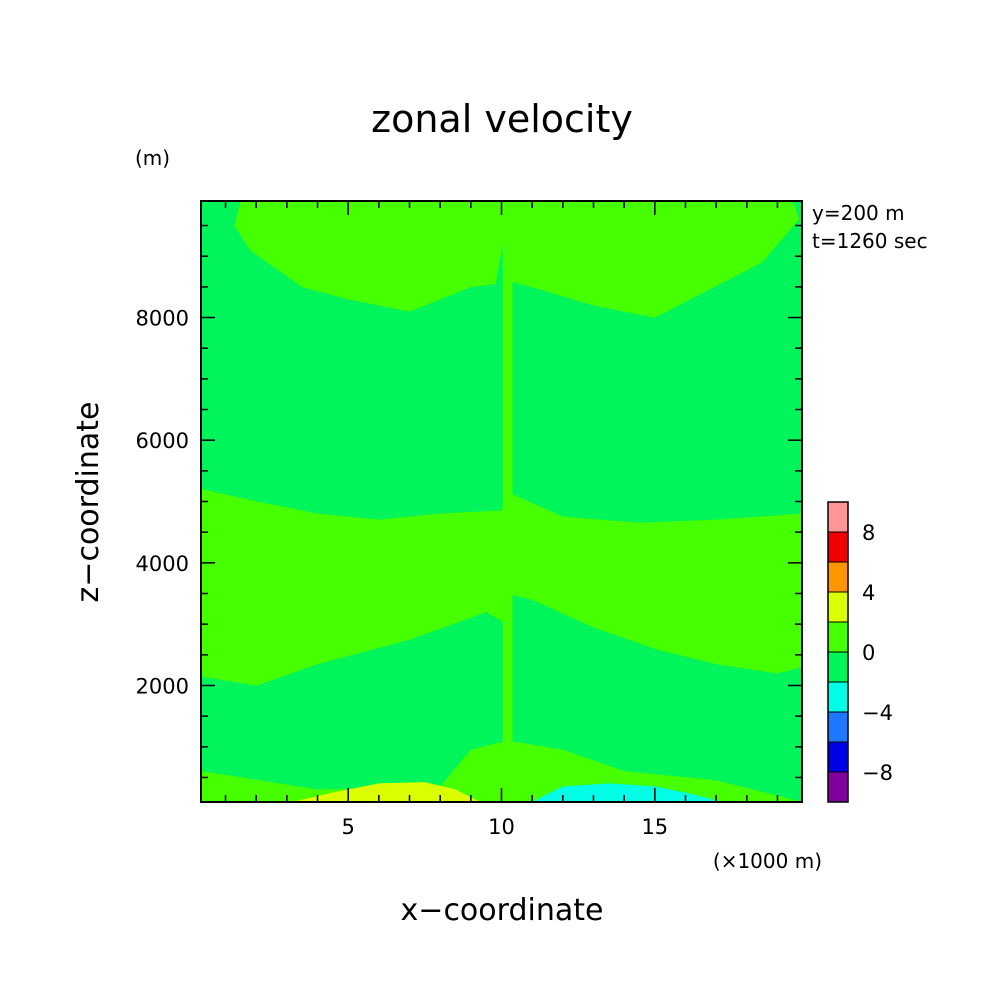  What do you see at coordinates (162, 441) in the screenshot?
I see `y-tick-label: 6000` at bounding box center [162, 441].